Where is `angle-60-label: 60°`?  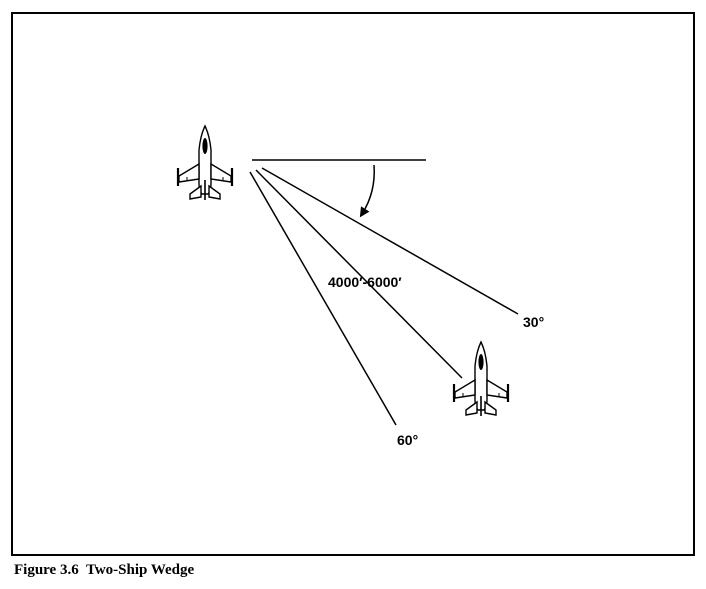 angle-60-label: 60° is located at coordinates (407, 440).